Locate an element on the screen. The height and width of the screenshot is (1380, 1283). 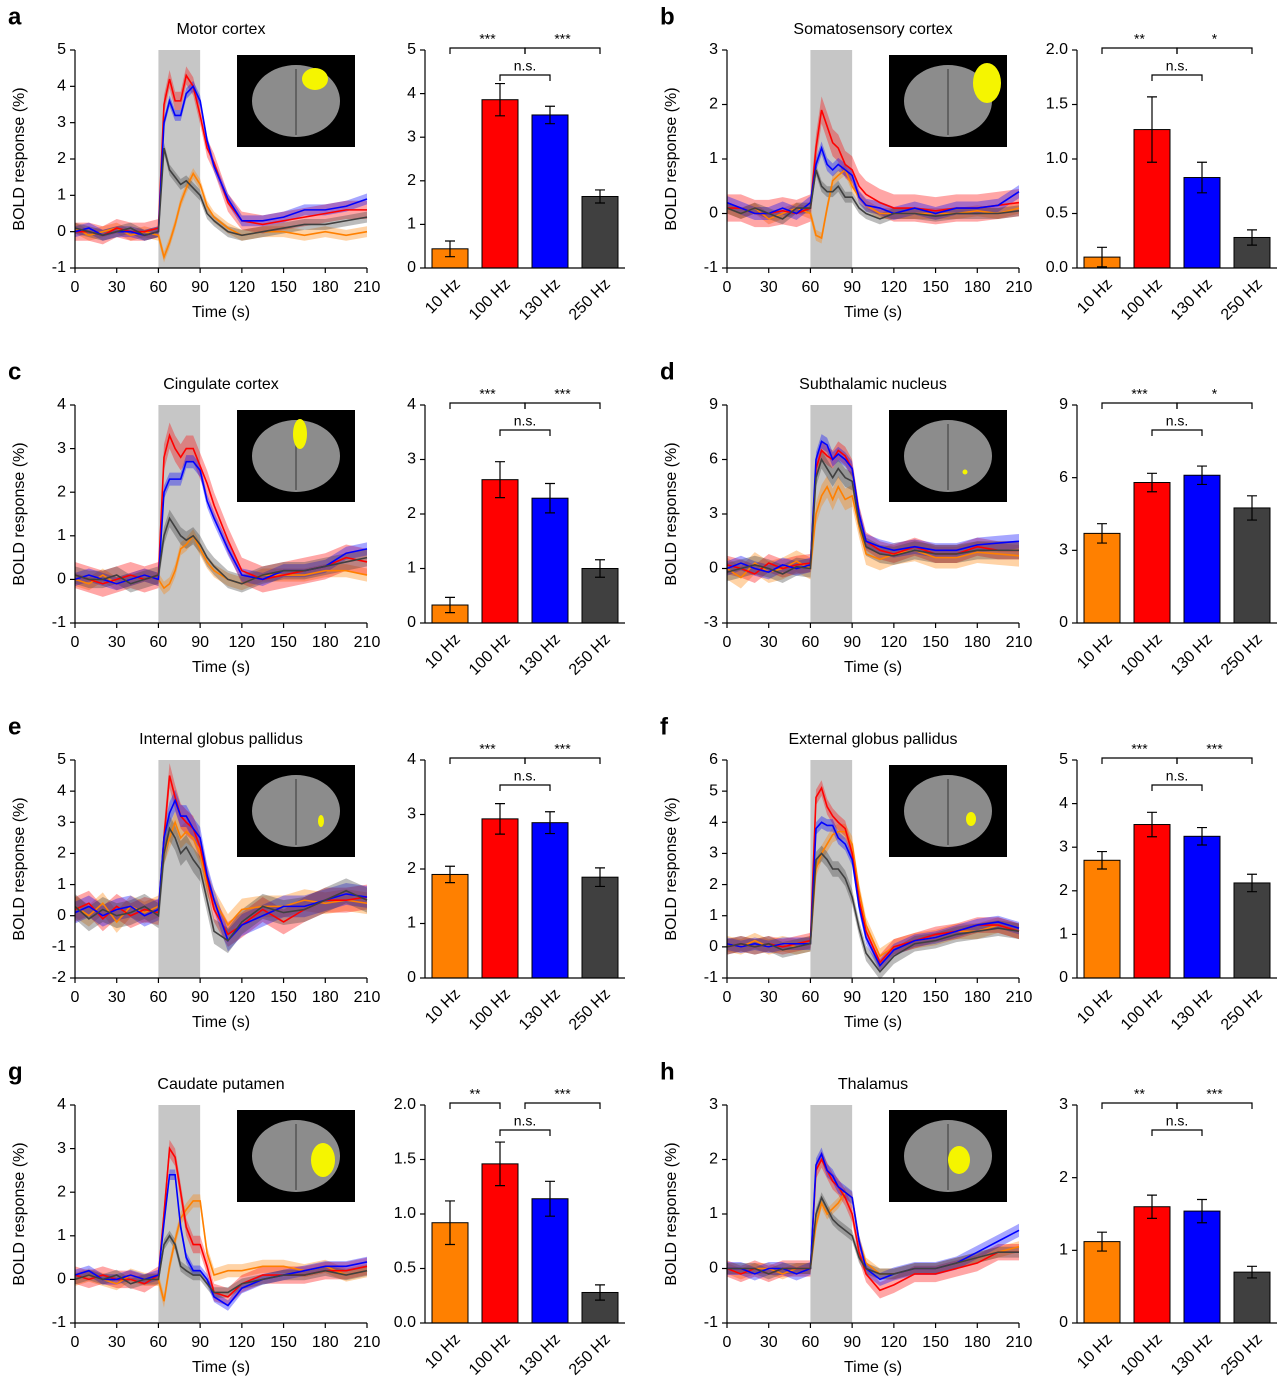
panel-letter: c is located at coordinates (14, 371).